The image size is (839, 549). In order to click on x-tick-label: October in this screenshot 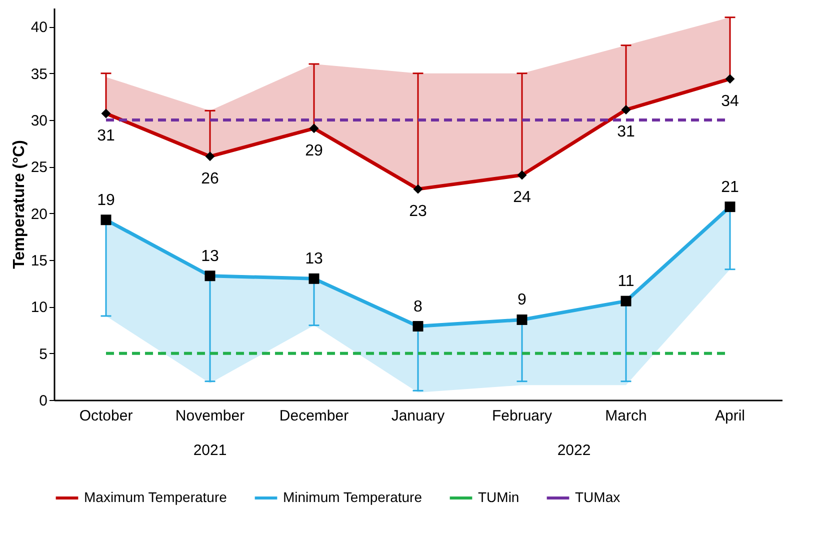, I will do `click(106, 416)`.